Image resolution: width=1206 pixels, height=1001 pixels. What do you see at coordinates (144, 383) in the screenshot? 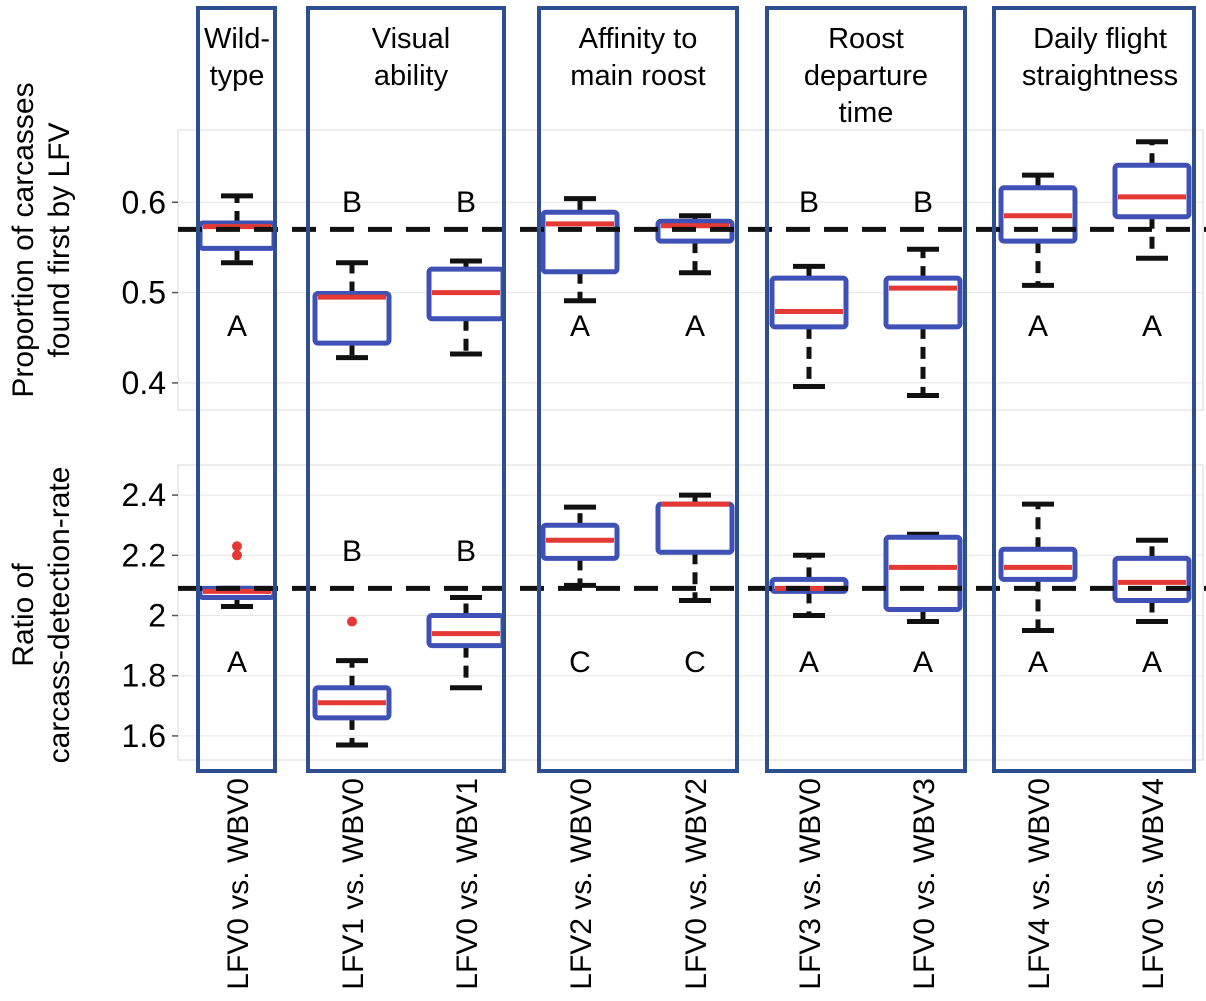
I see `panel-1-y-tick-label: 0.4` at bounding box center [144, 383].